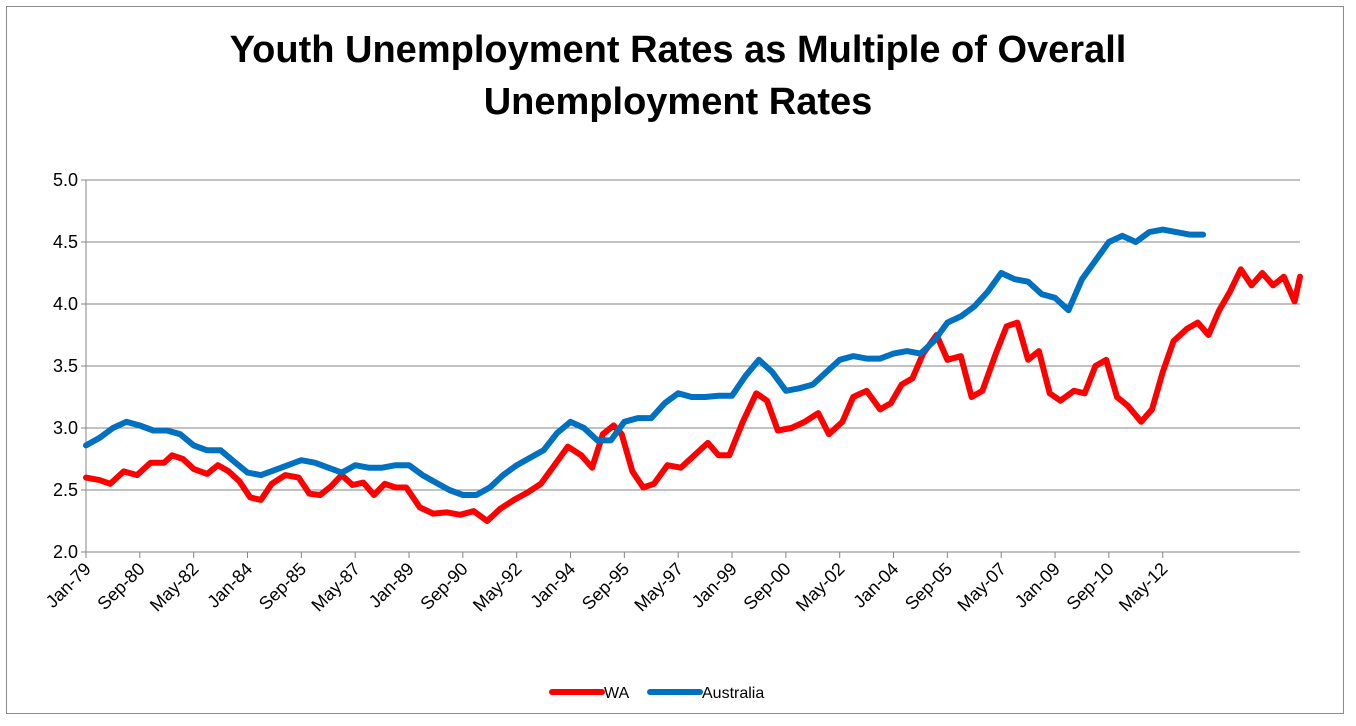 Image resolution: width=1356 pixels, height=726 pixels. Describe the element at coordinates (1037, 585) in the screenshot. I see `x-tick-label: Jan-09` at that location.